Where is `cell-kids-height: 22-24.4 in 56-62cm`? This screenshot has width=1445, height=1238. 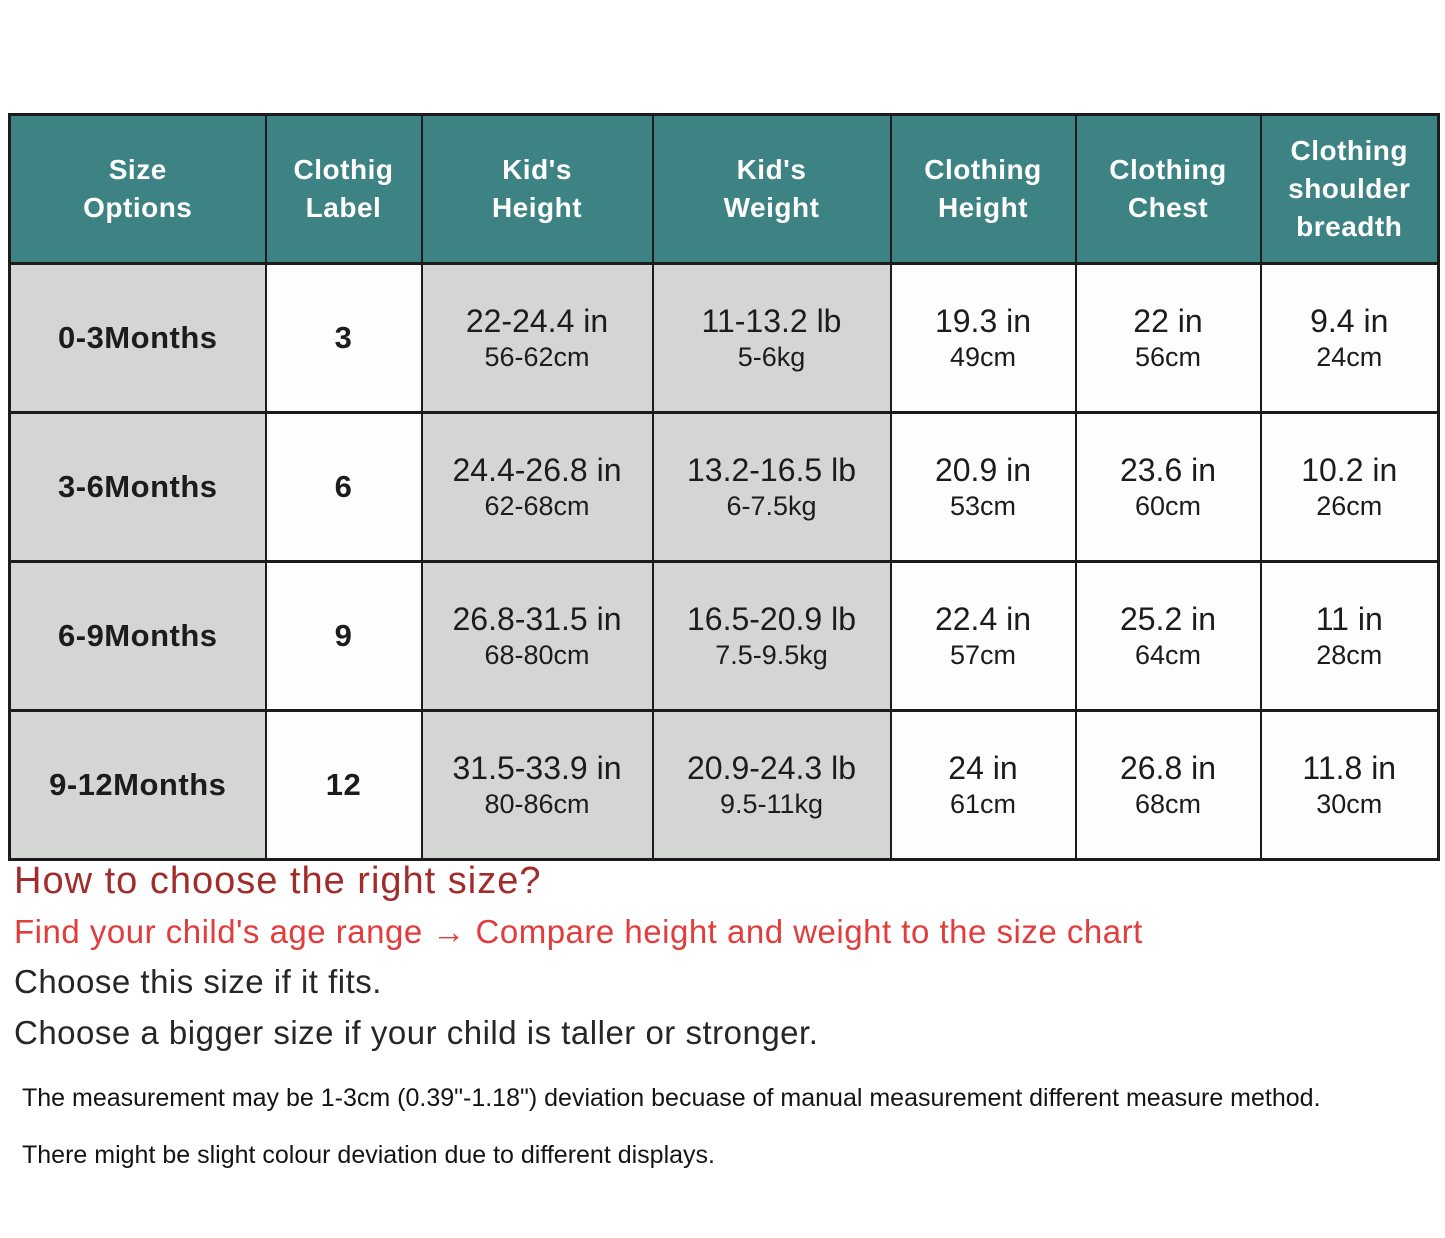 cell-kids-height: 22-24.4 in 56-62cm is located at coordinates (537, 338).